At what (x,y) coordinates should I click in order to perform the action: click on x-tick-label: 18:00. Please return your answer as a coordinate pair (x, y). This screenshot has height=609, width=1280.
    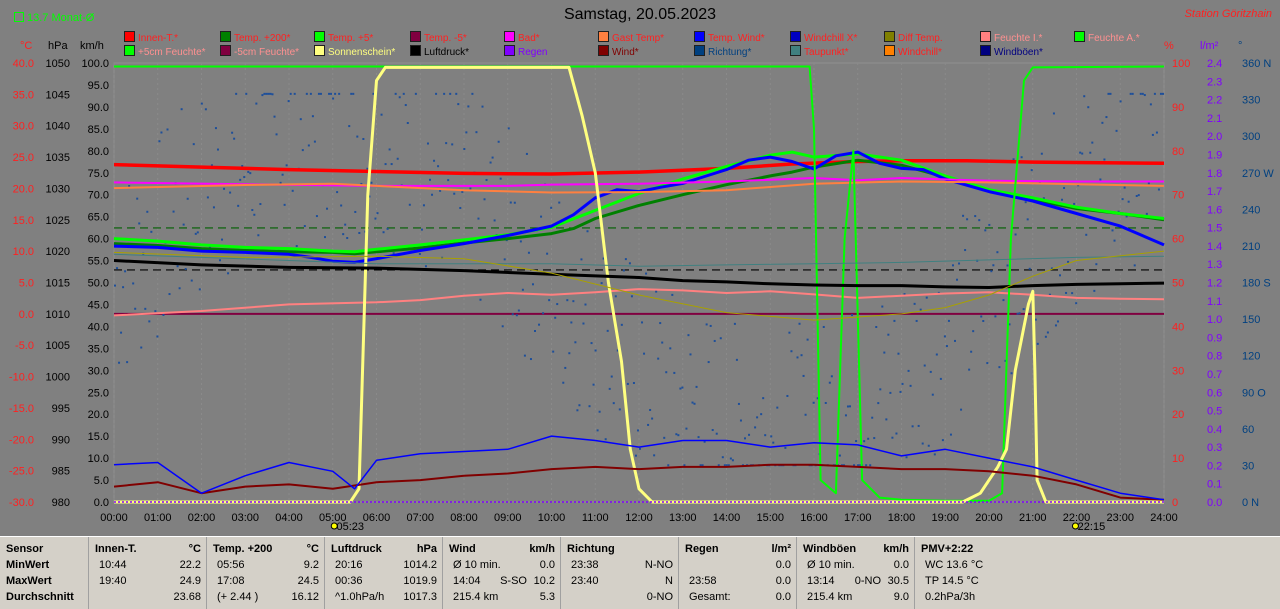
    Looking at the image, I should click on (902, 518).